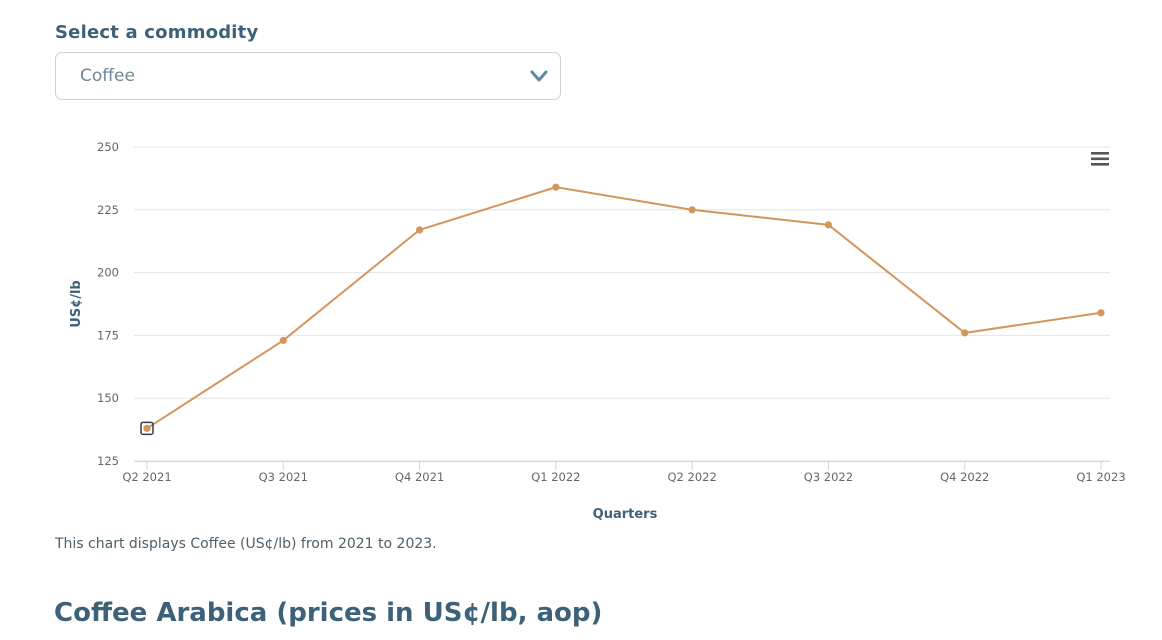 This screenshot has width=1162, height=640. What do you see at coordinates (283, 477) in the screenshot?
I see `x-tick-label: Q3 2021` at bounding box center [283, 477].